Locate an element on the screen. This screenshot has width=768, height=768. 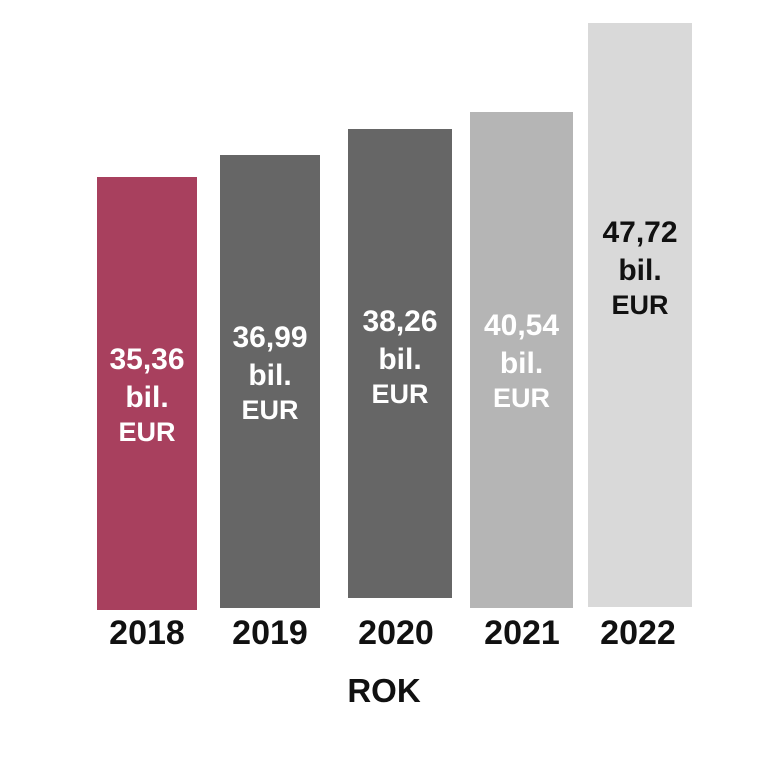
x-axis-title: ROK is located at coordinates (384, 690).